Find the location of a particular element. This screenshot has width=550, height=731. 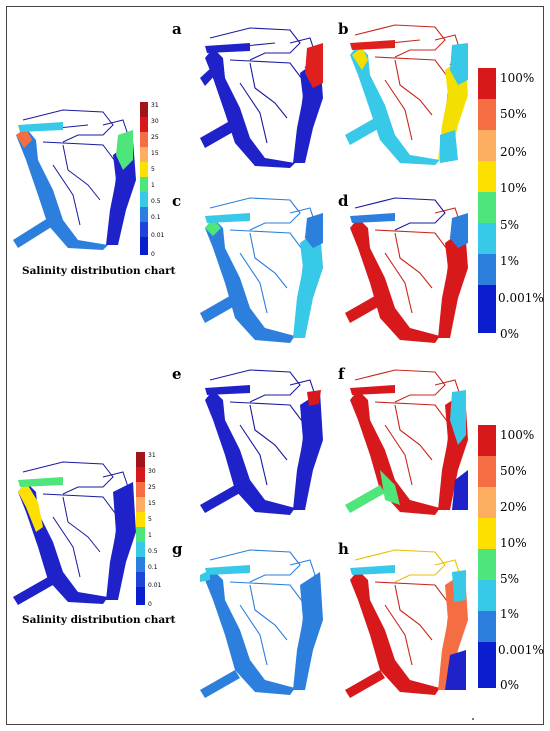

legend-bottom-tick-2: 20% is located at coordinates (513, 507).